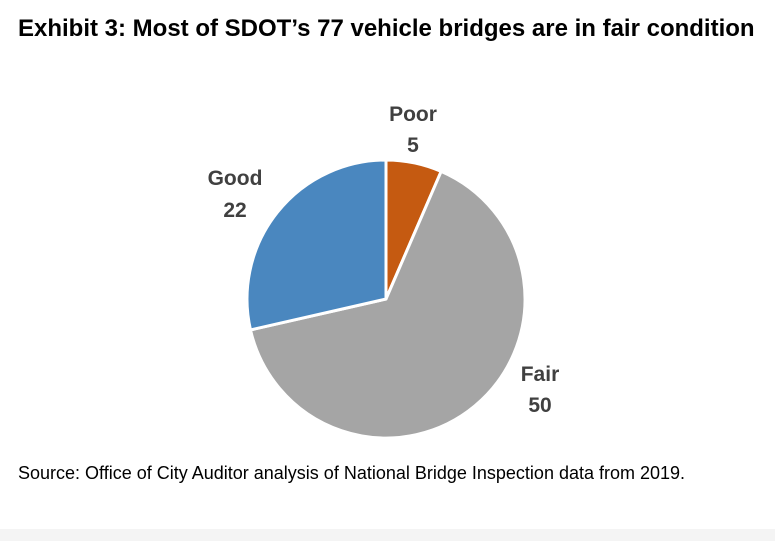 The image size is (775, 541). What do you see at coordinates (540, 374) in the screenshot?
I see `slice-label-fair: Fair` at bounding box center [540, 374].